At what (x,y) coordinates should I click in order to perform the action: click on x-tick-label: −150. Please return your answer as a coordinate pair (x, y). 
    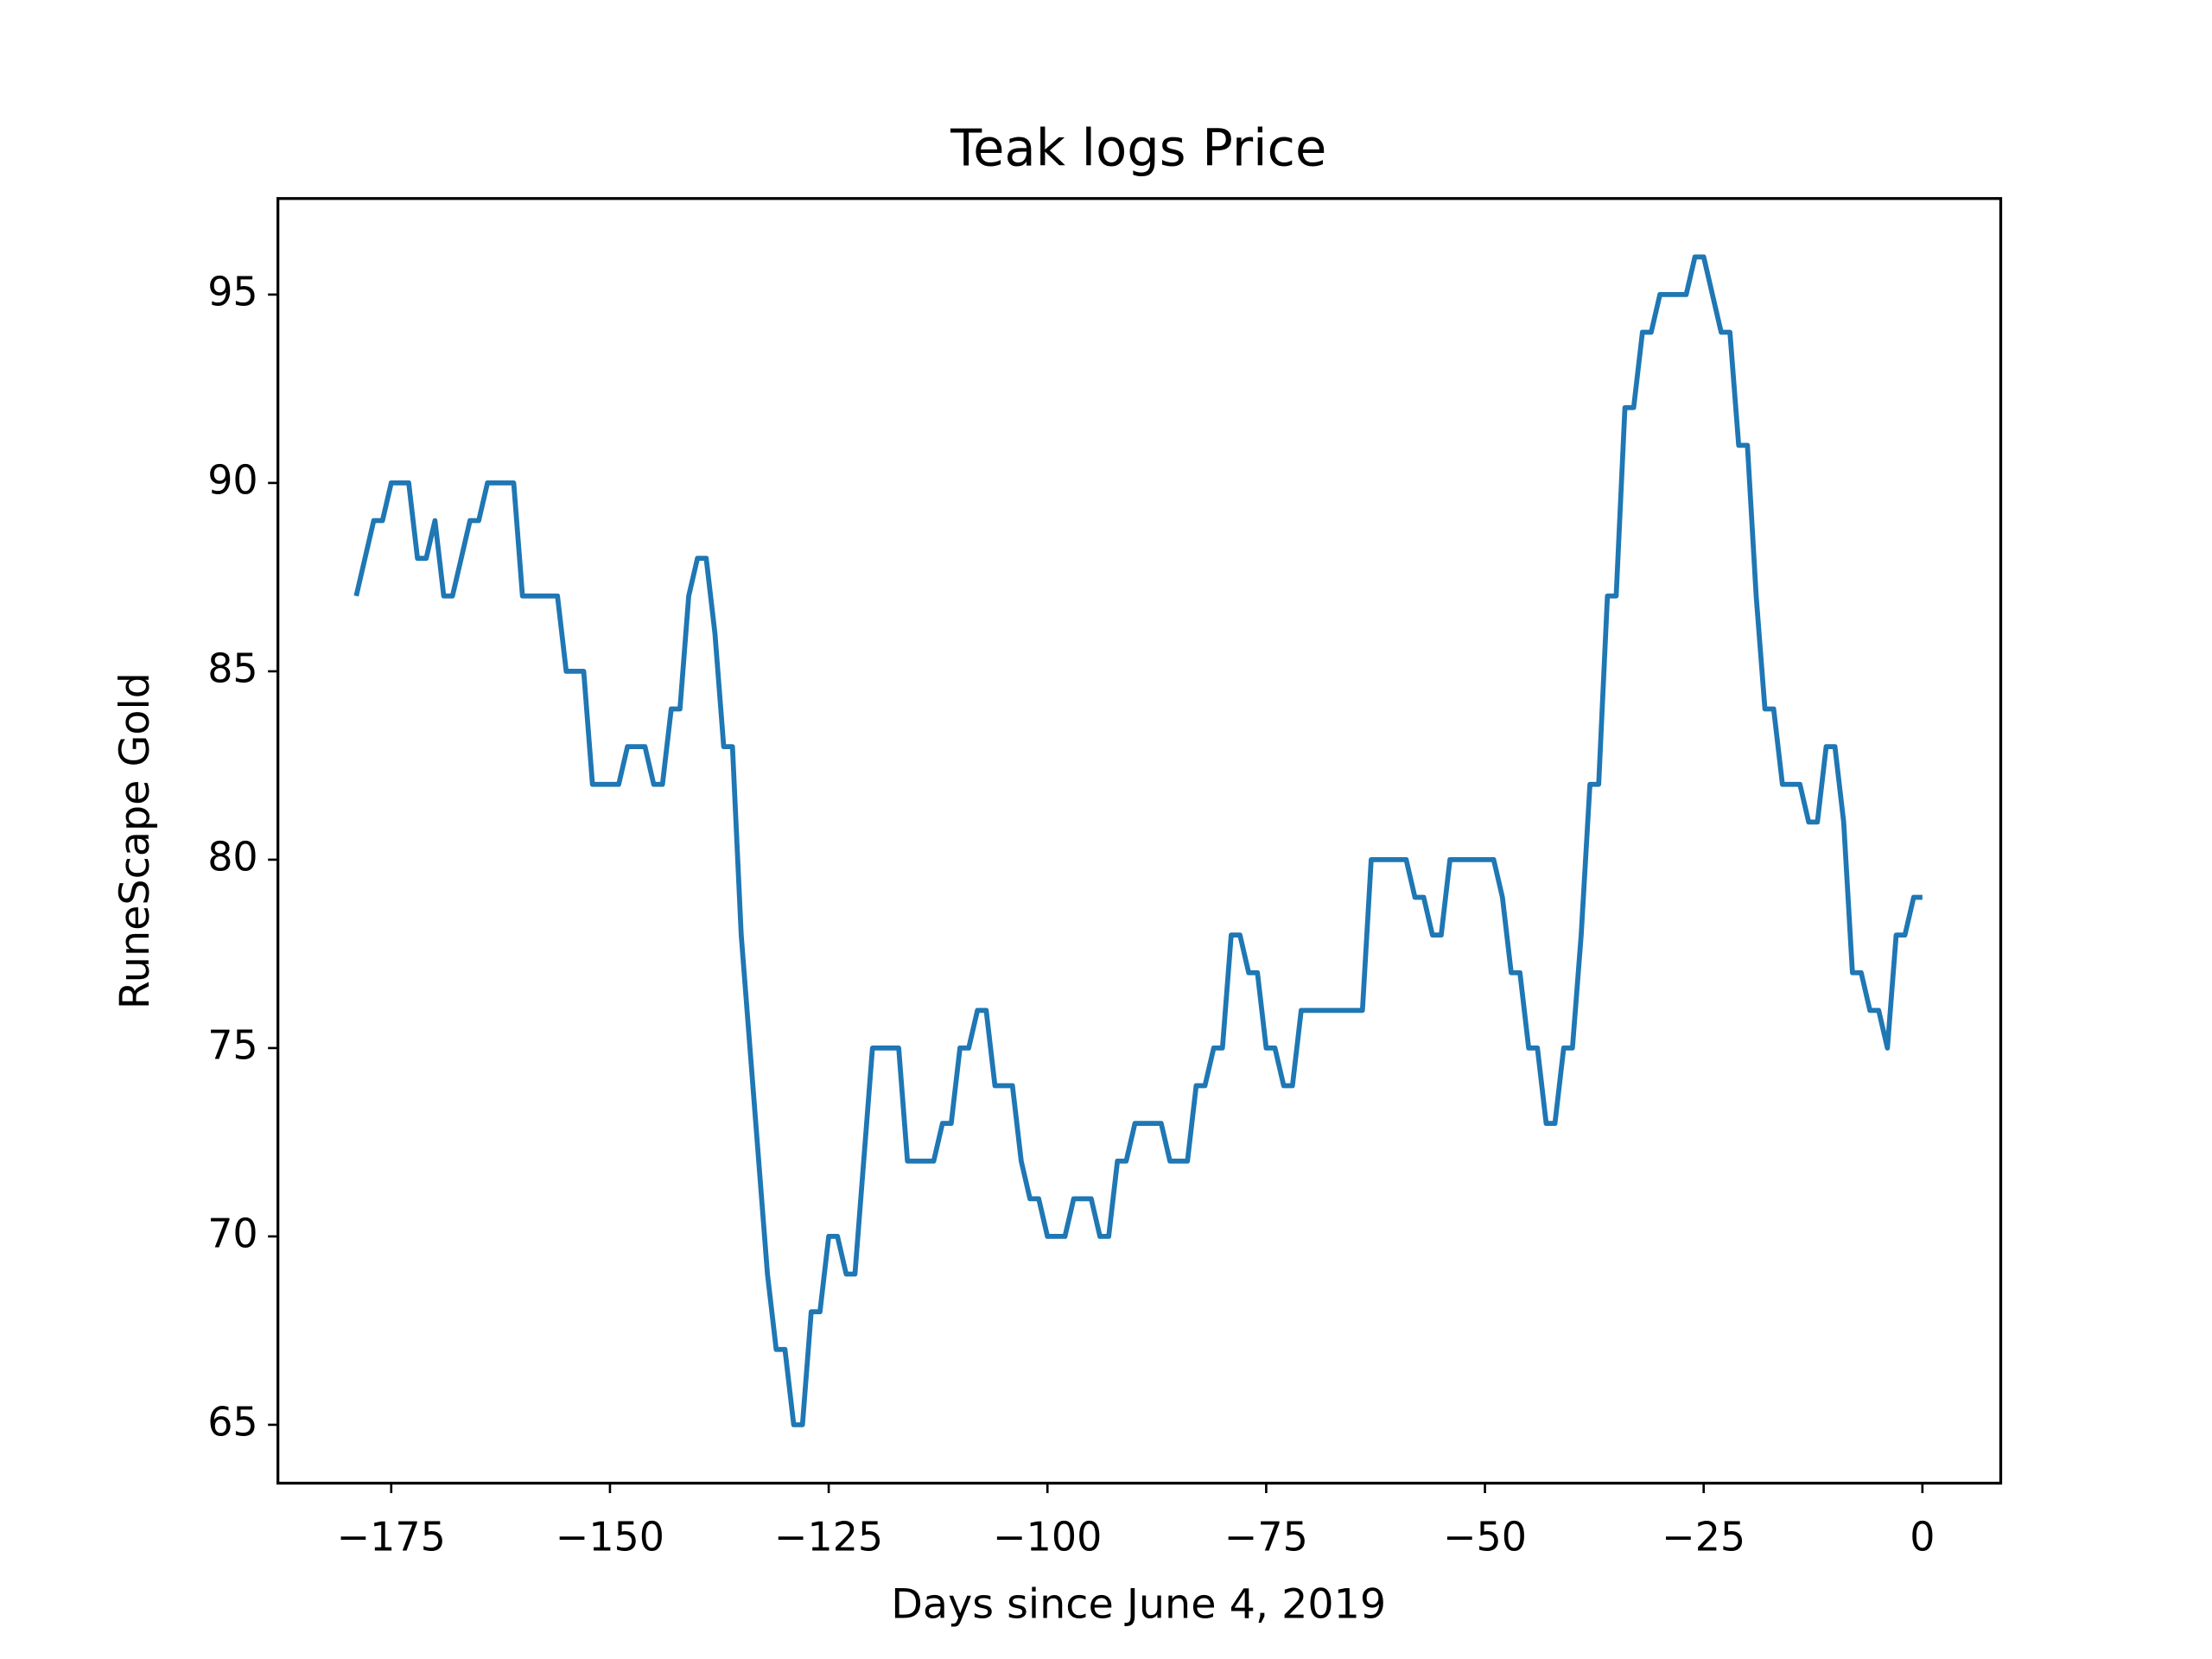
    Looking at the image, I should click on (610, 1537).